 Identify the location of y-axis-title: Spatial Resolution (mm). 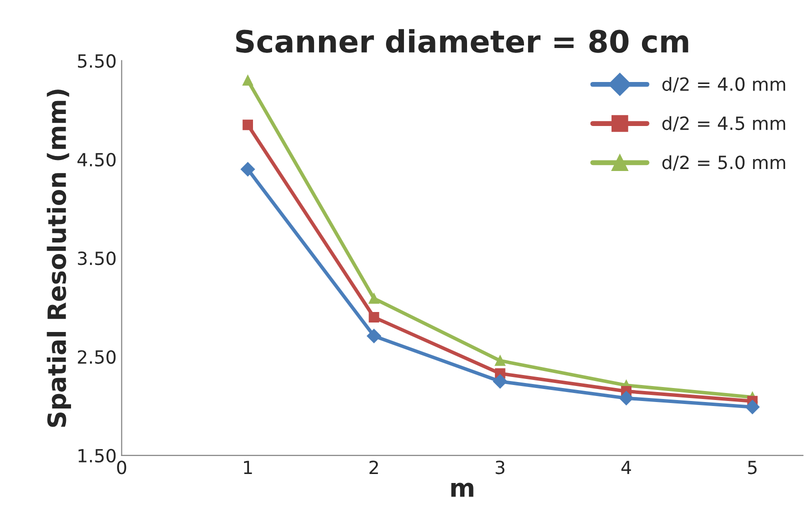
(59, 258).